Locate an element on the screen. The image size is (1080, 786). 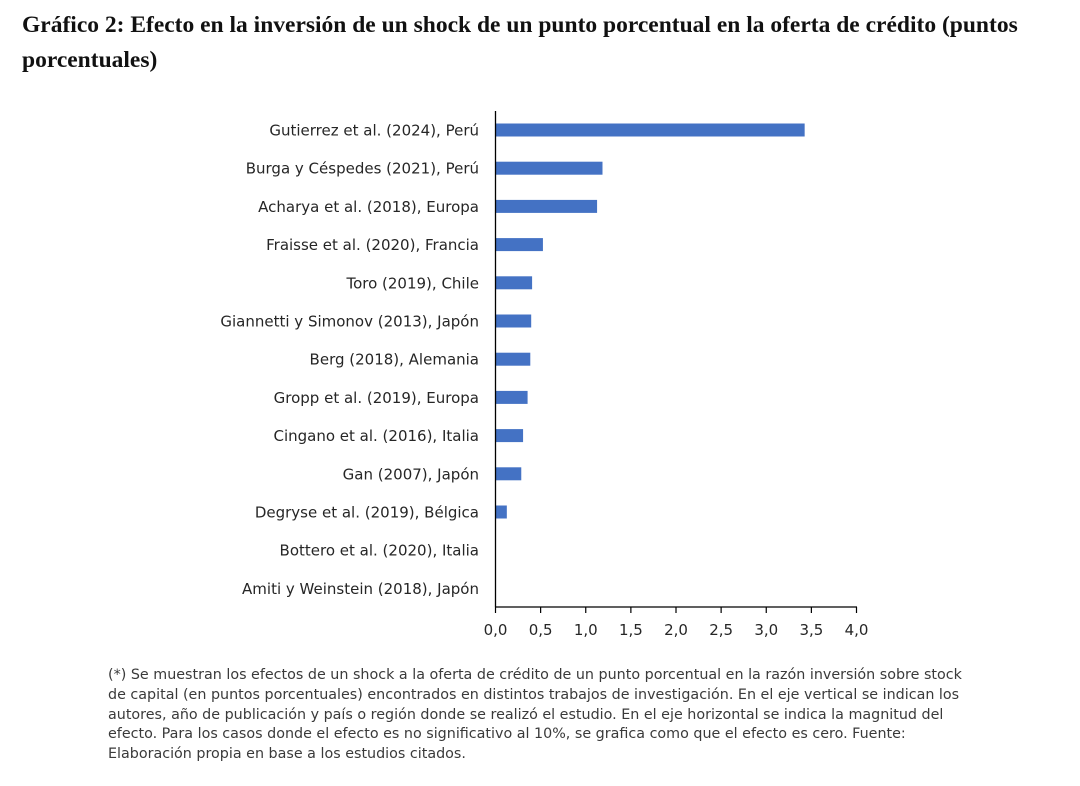
category-label: Gropp et al. (2019), Europa is located at coordinates (376, 398).